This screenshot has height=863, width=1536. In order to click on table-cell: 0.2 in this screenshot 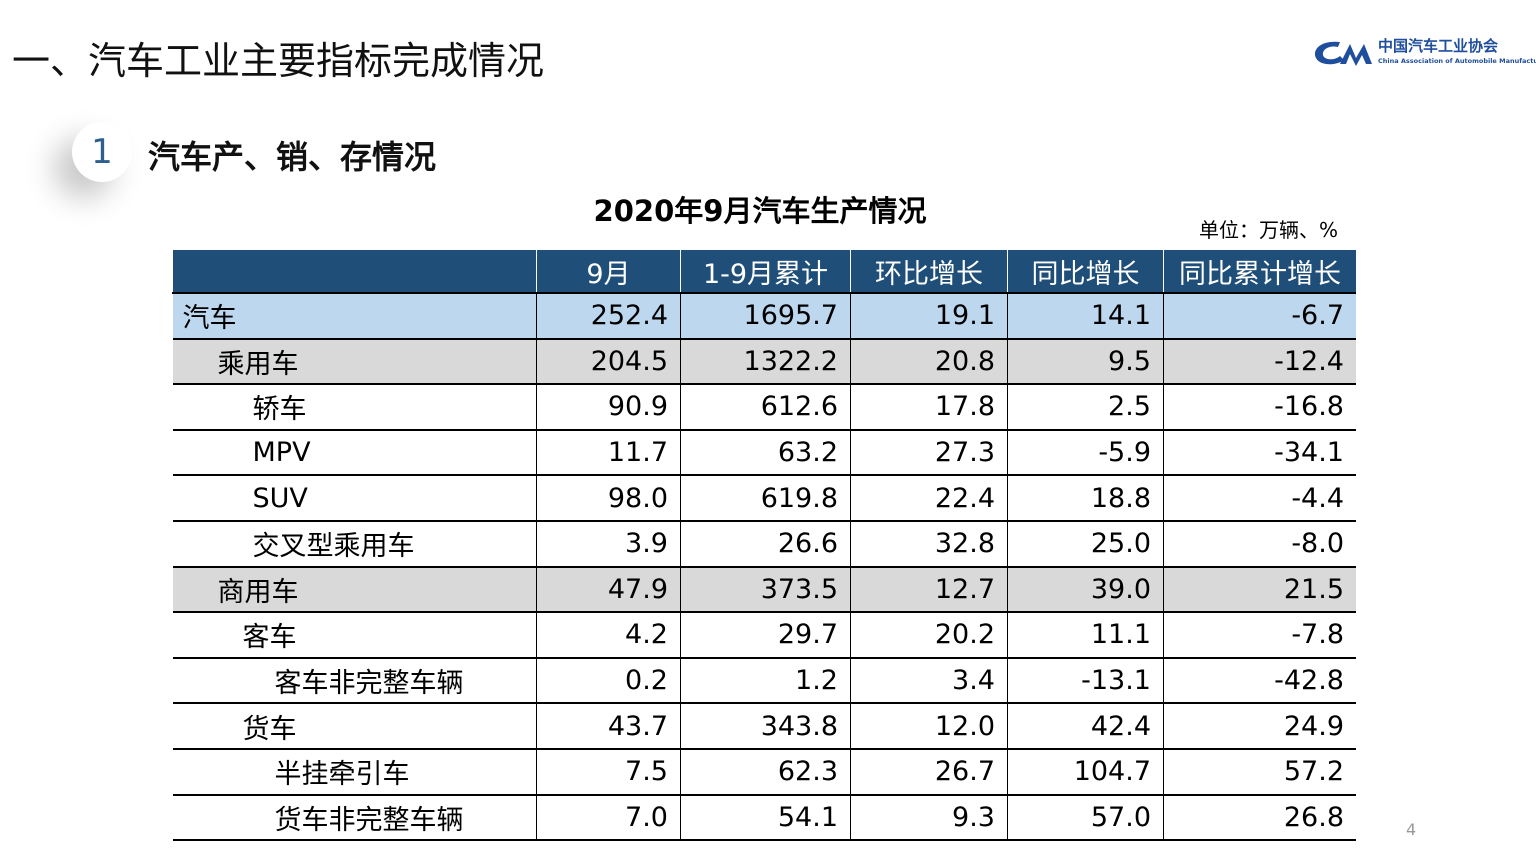, I will do `click(608, 681)`.